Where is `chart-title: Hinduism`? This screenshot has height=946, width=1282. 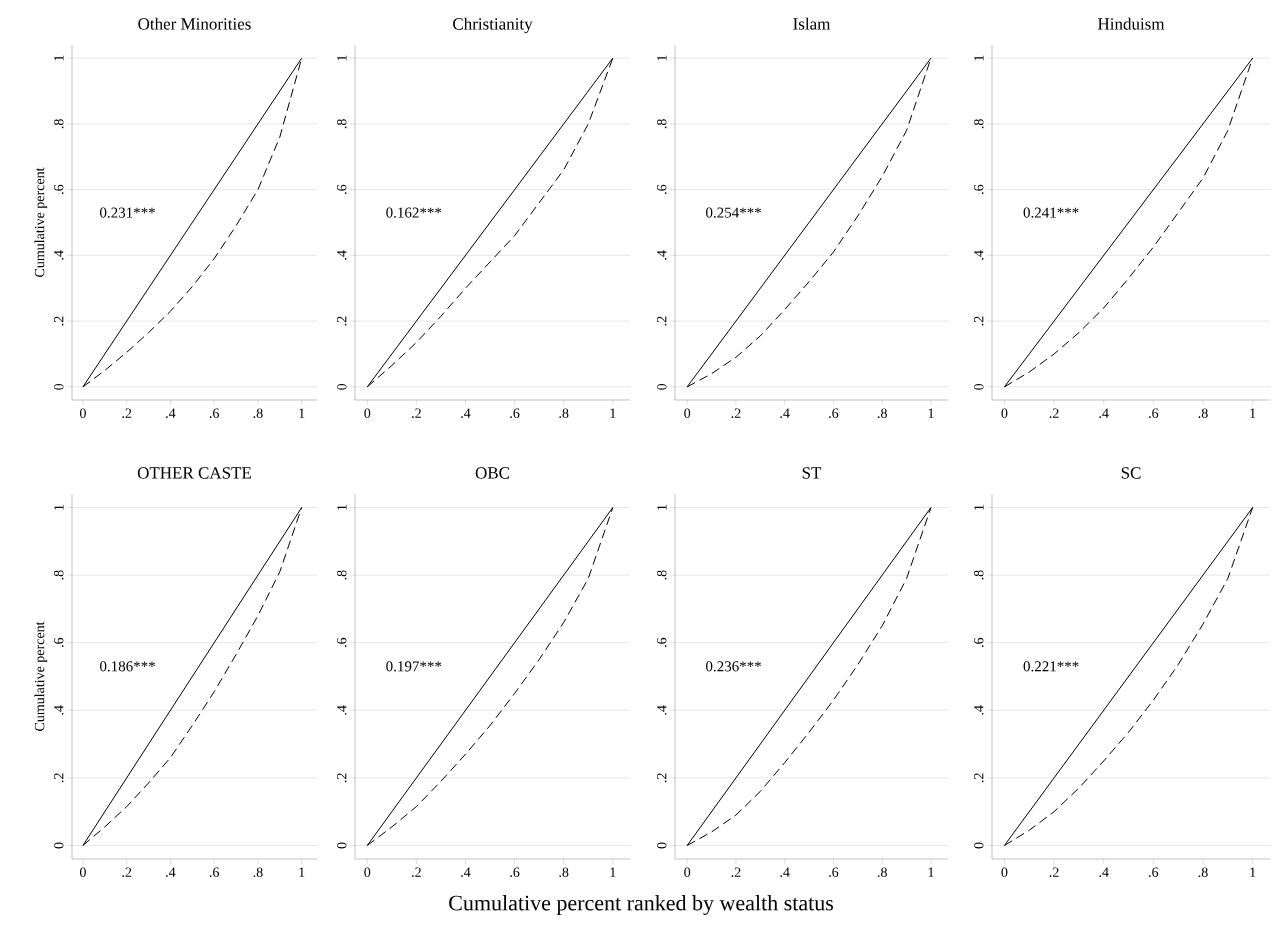
chart-title: Hinduism is located at coordinates (1131, 23).